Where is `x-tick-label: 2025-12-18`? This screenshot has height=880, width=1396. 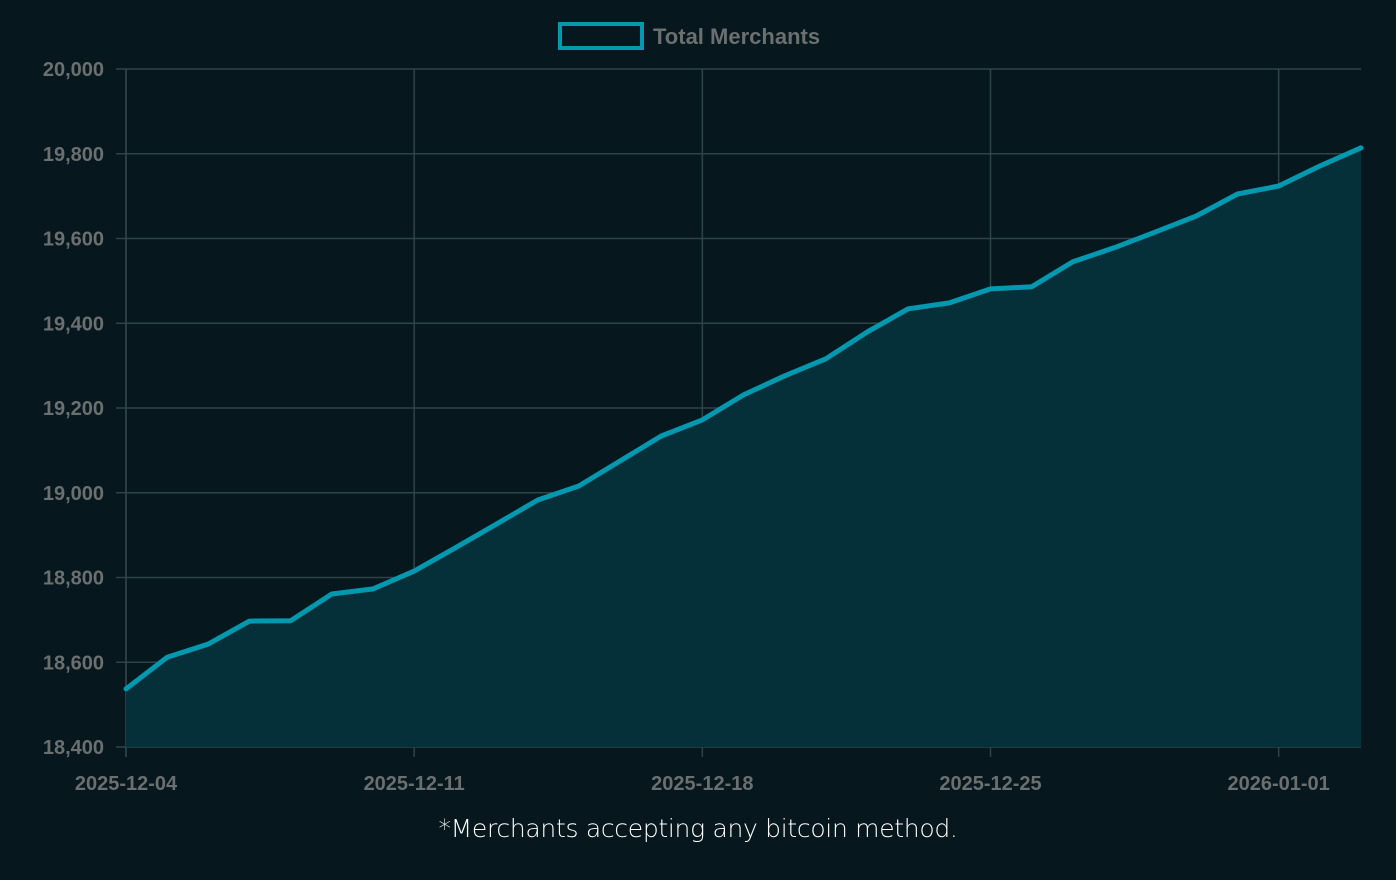
x-tick-label: 2025-12-18 is located at coordinates (702, 784).